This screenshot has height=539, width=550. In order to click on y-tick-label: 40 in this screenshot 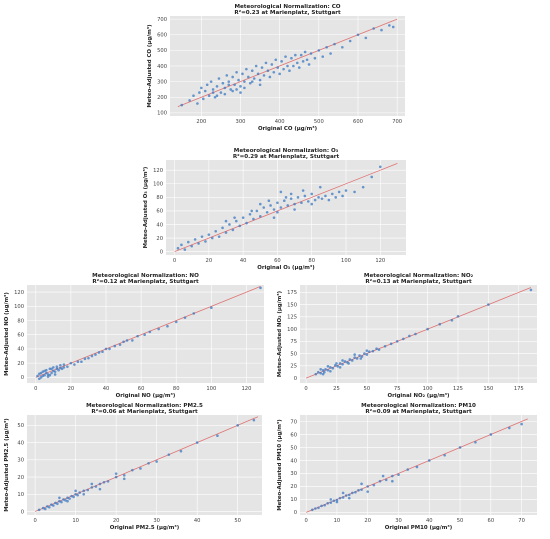, I will do `click(159, 225)`.